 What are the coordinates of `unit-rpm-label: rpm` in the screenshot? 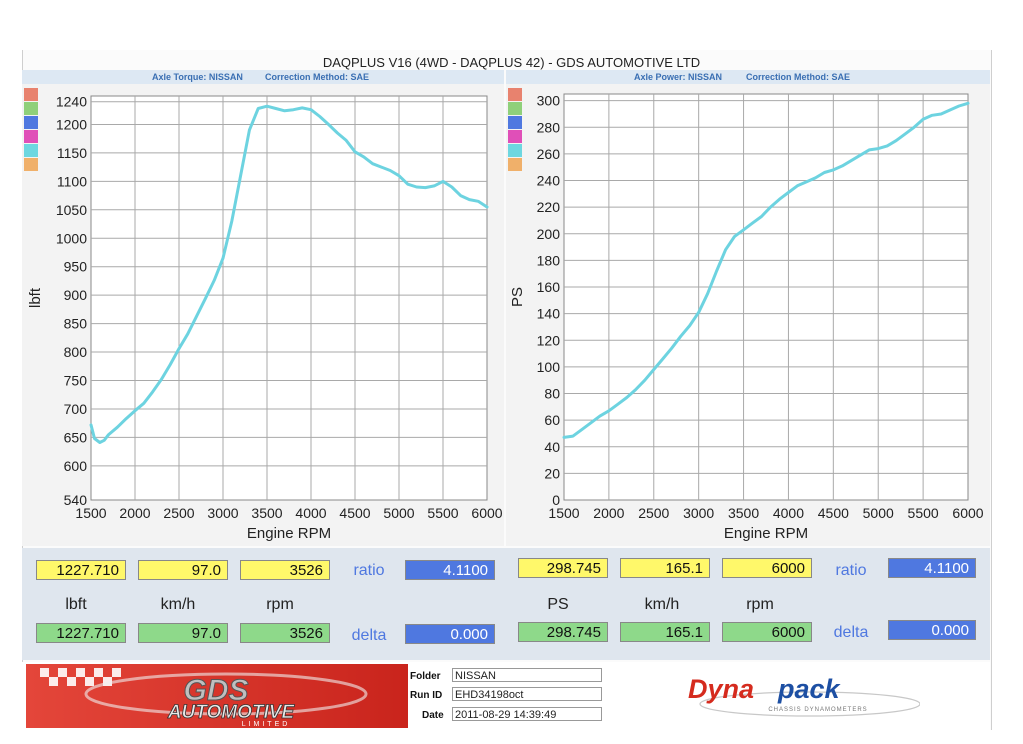 It's located at (280, 604).